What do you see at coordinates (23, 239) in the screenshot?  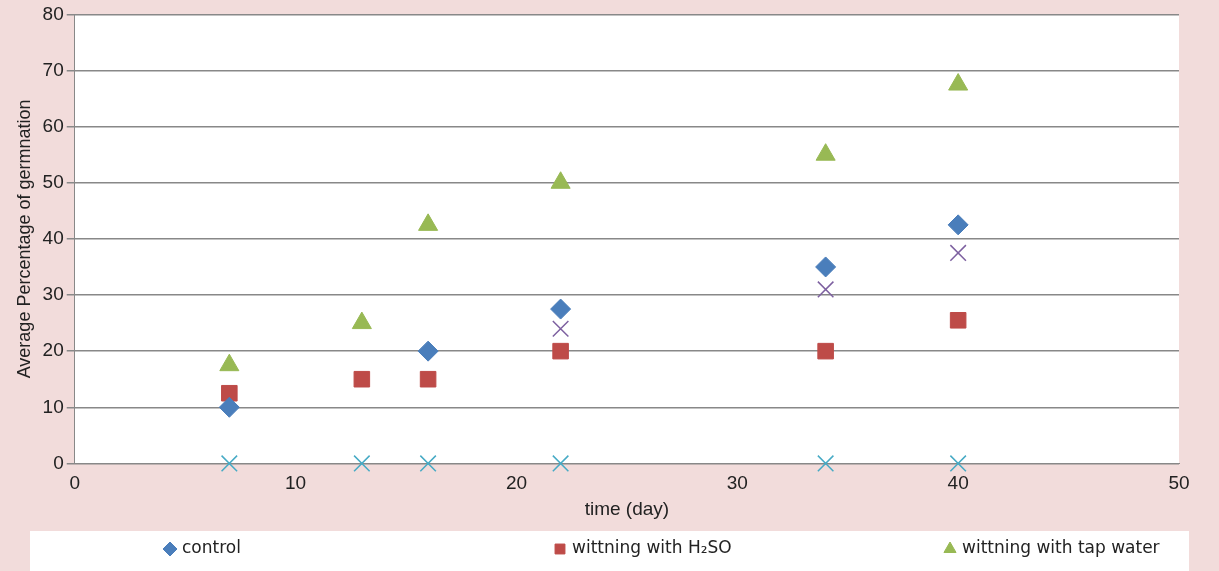 I see `y-axis-title: Average Percentage of germnation` at bounding box center [23, 239].